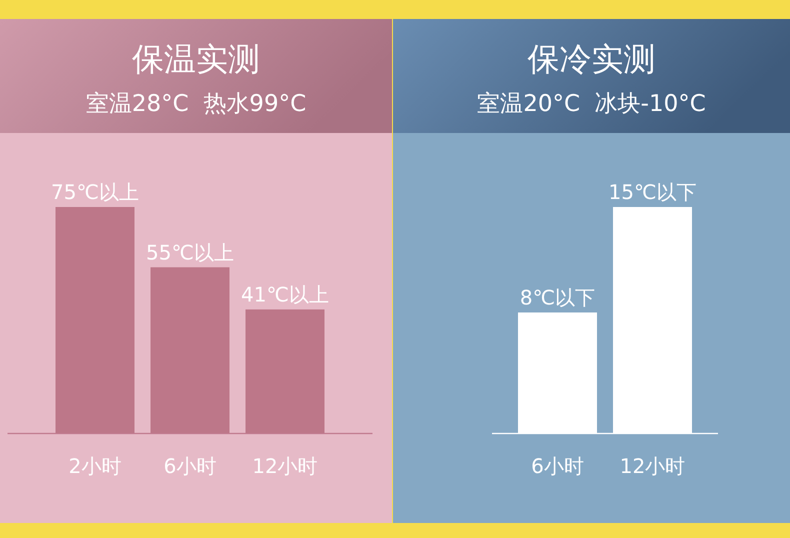 The image size is (790, 538). I want to click on data-label: 15℃以下, so click(652, 192).